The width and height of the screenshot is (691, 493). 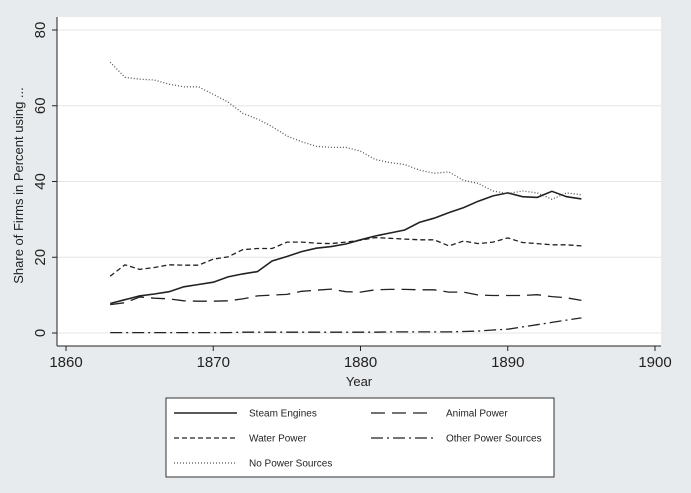 I want to click on legend-label-other-power-sources: Other Power Sources, so click(x=494, y=439).